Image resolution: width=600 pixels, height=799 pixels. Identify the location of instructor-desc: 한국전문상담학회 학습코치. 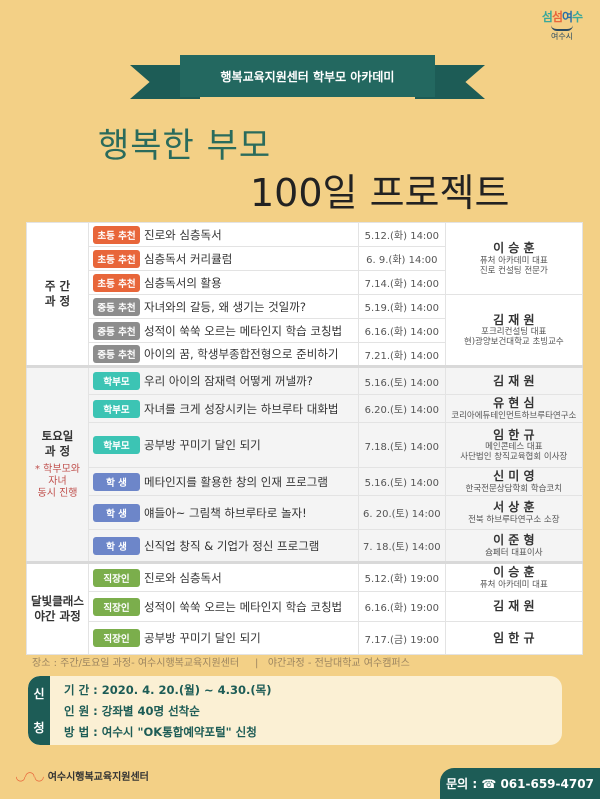
(514, 488).